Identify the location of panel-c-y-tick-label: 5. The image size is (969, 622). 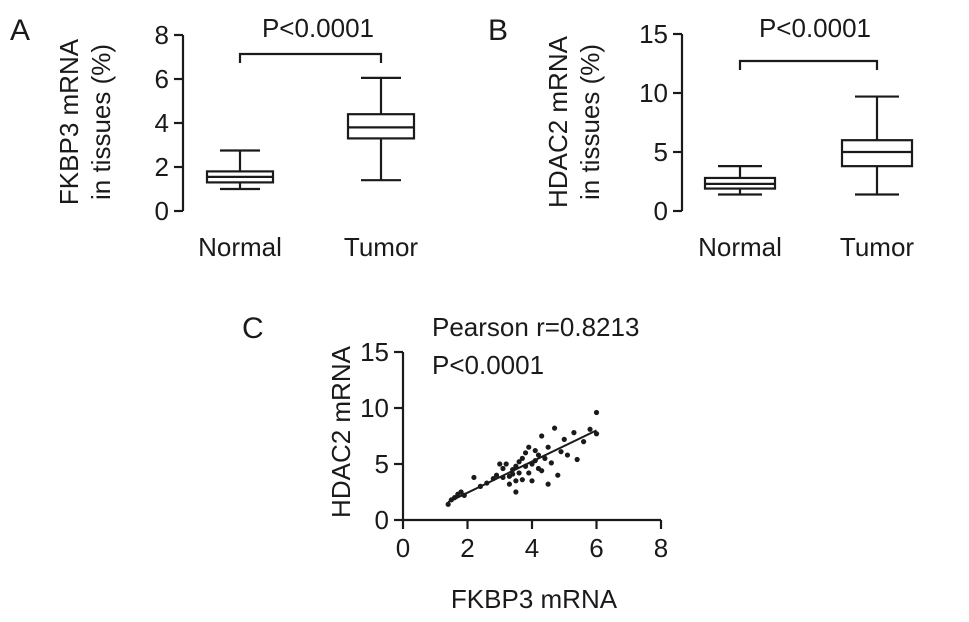
(382, 464).